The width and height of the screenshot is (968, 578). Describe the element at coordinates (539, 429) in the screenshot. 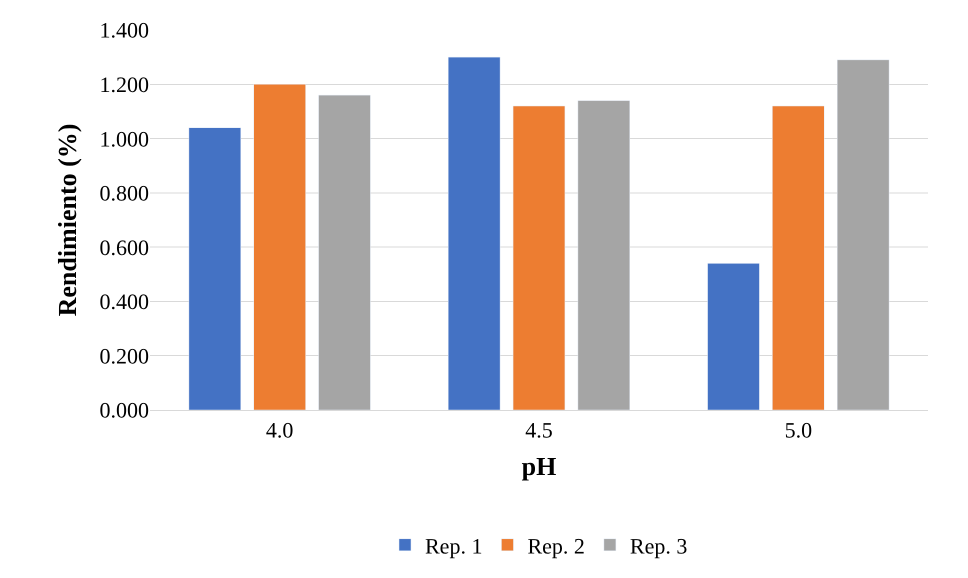

I see `x-tick-label: 4.5` at that location.